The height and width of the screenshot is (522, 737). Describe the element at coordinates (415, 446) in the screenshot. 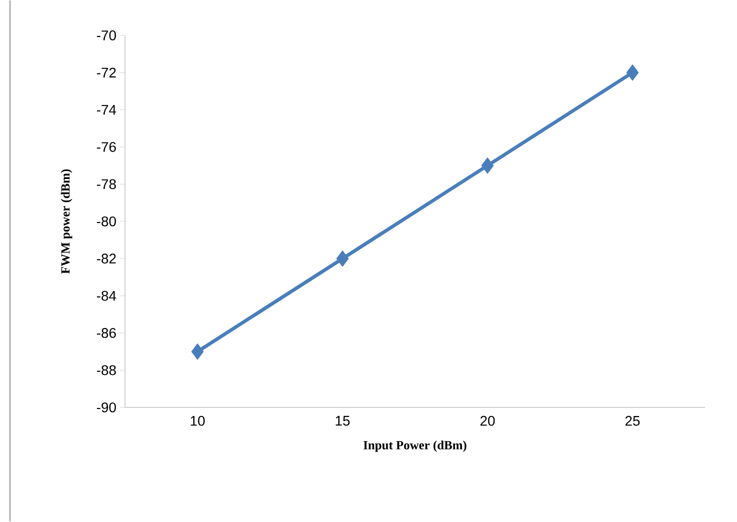

I see `x-axis-title: Input Power (dBm)` at that location.